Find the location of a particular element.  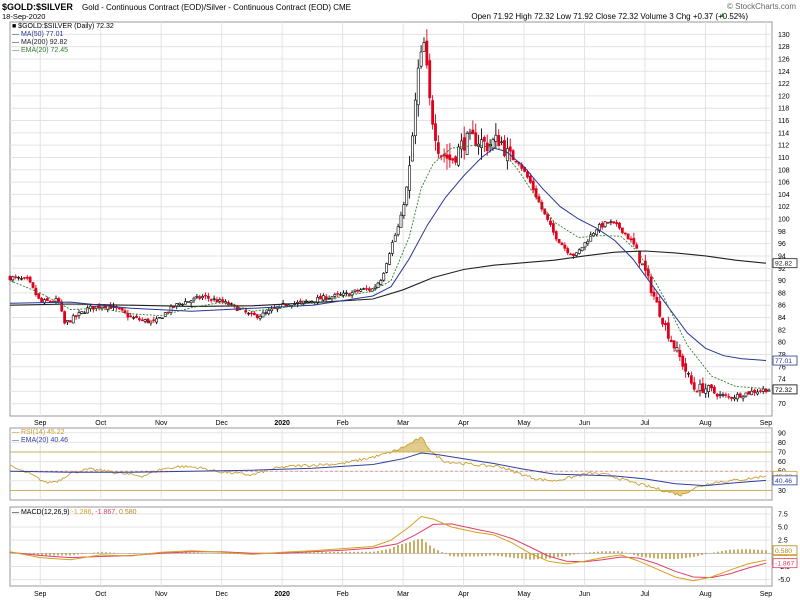

price-tick-label: 122 is located at coordinates (784, 84).